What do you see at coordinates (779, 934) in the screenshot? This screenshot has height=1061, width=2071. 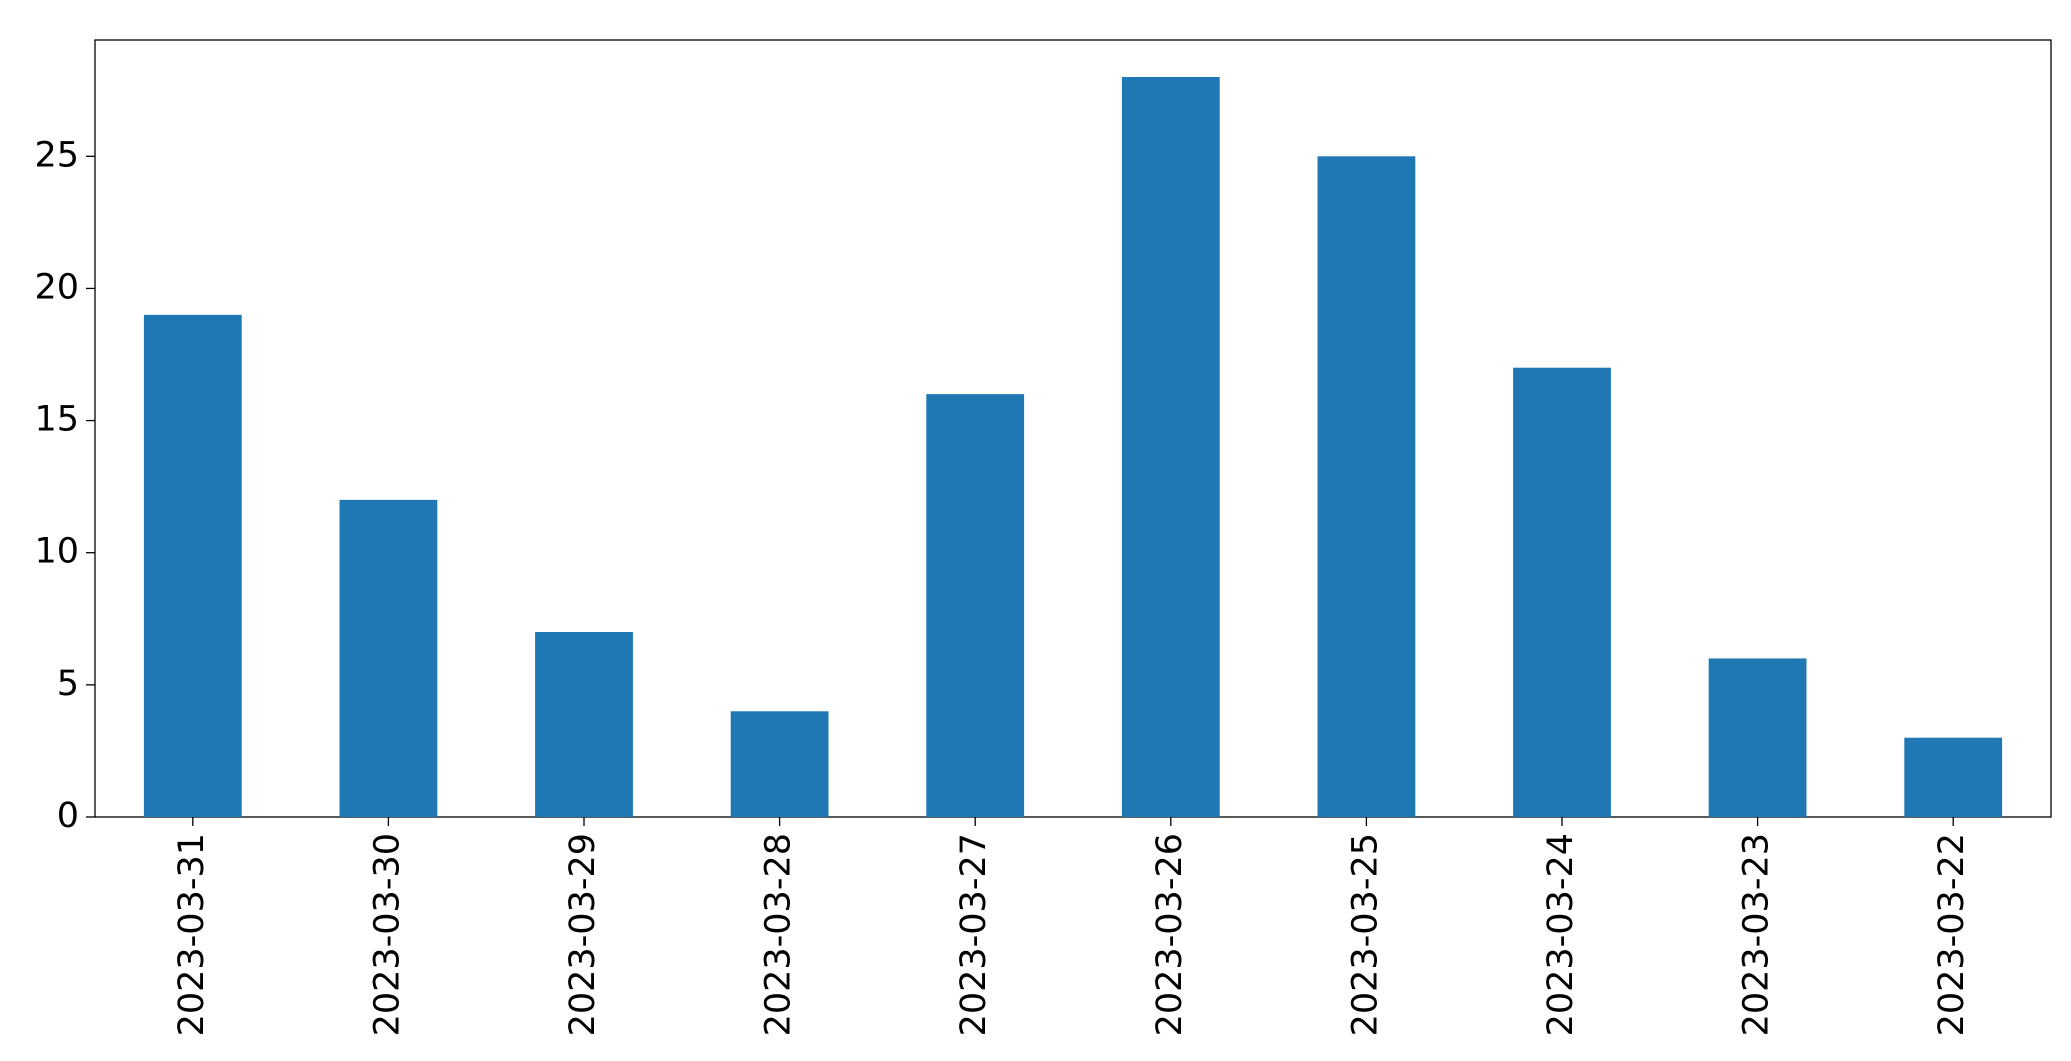 I see `x-tick-label: 2023-03-28` at bounding box center [779, 934].